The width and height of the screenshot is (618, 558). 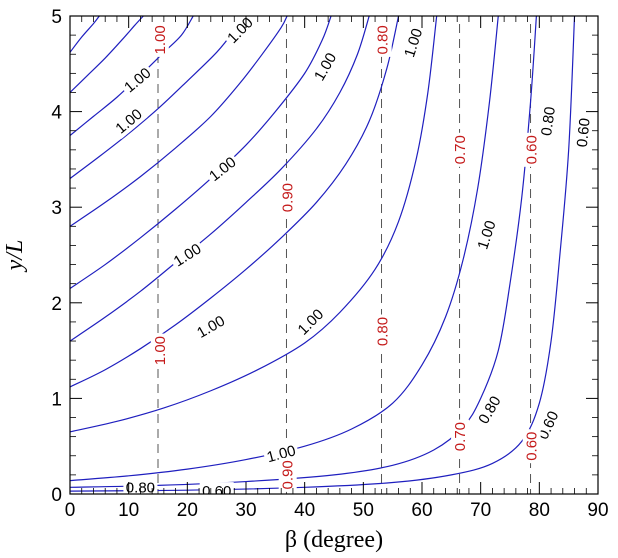 I want to click on x-tick-label: 70, so click(x=480, y=510).